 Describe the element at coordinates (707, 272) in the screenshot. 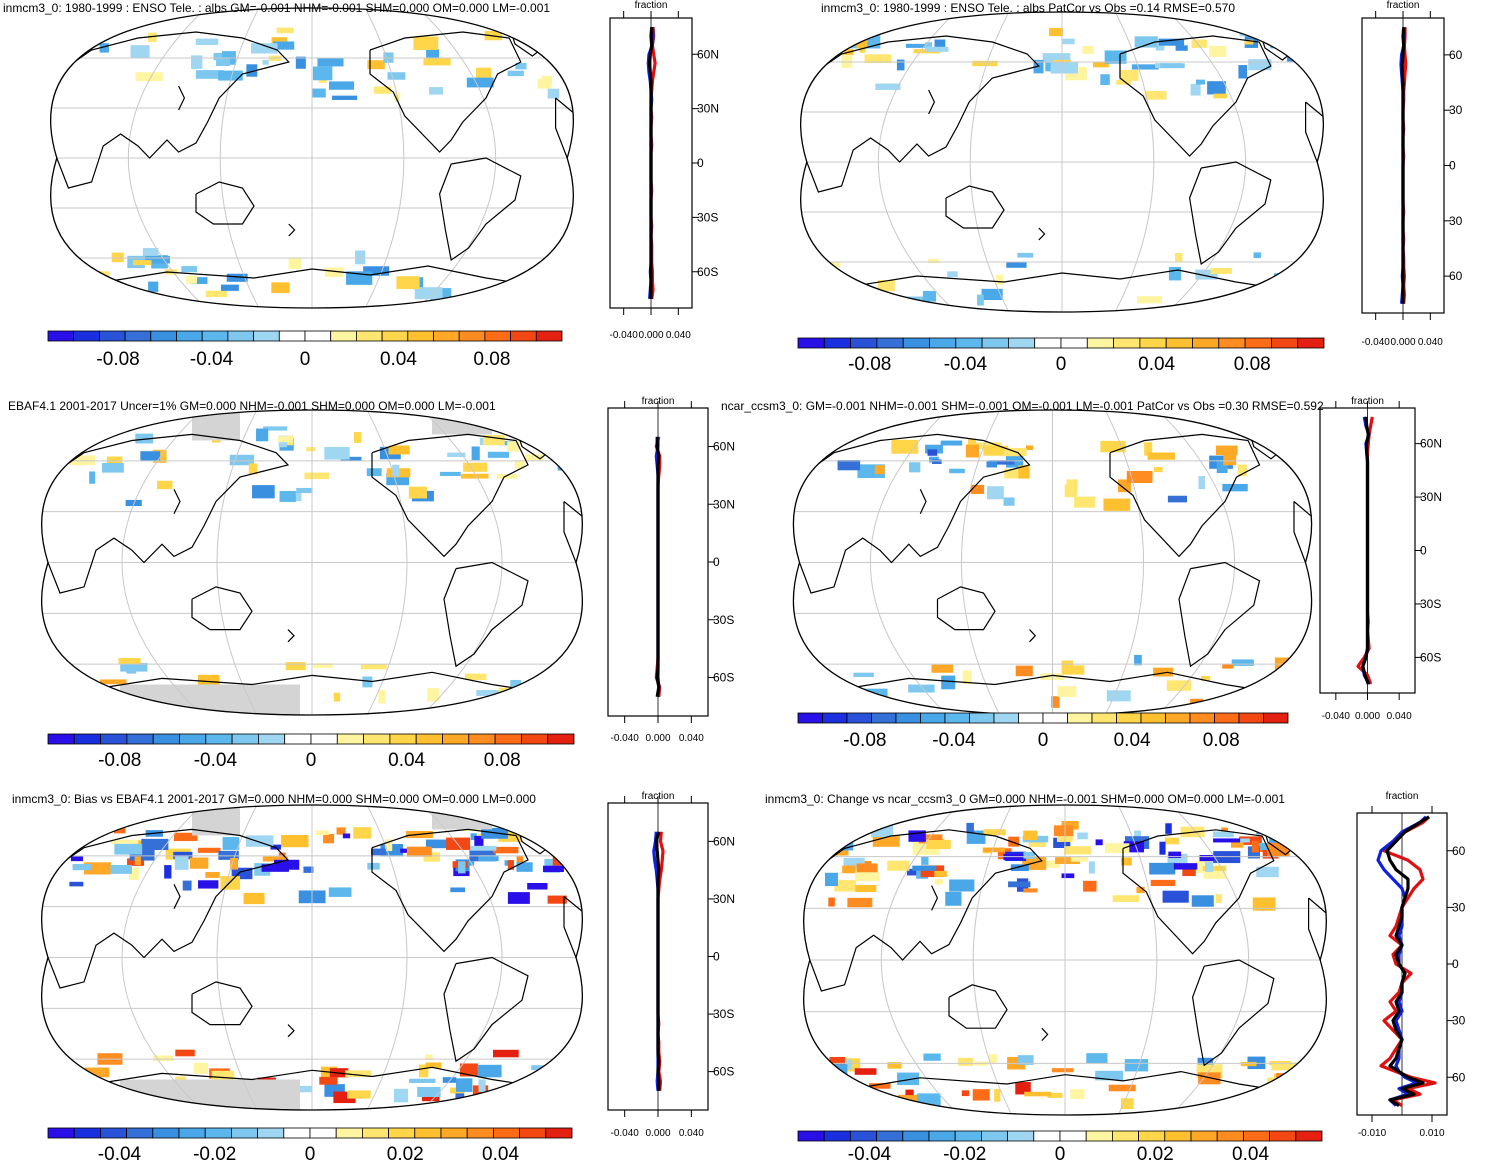

I see `y-tick-label: 60S` at that location.